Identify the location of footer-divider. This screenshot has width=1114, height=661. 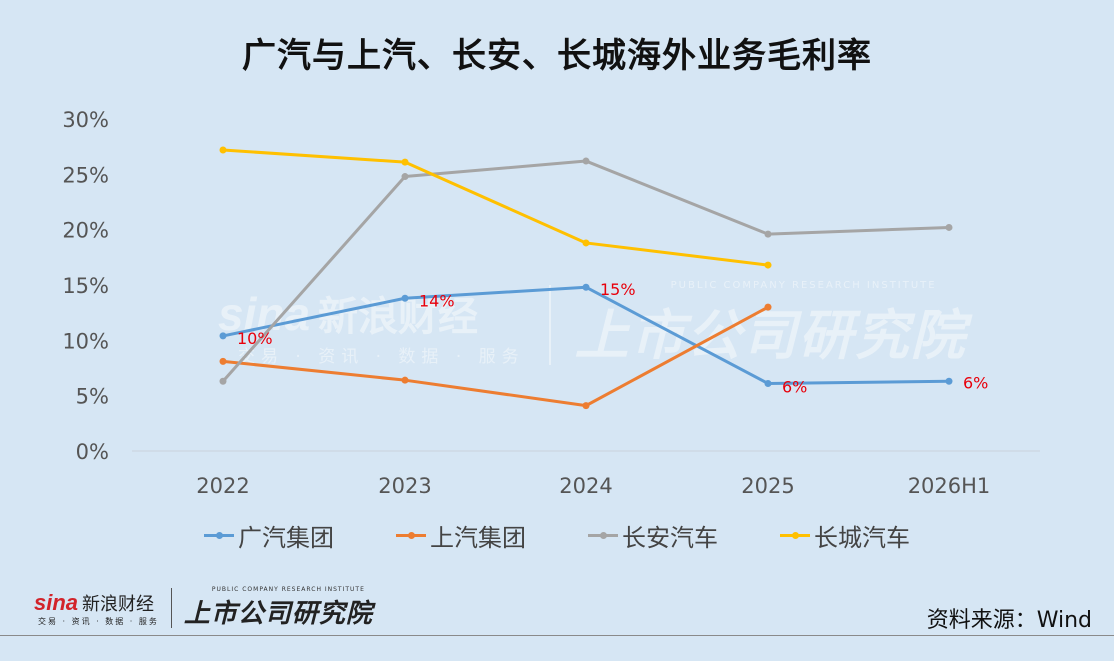
(557, 635).